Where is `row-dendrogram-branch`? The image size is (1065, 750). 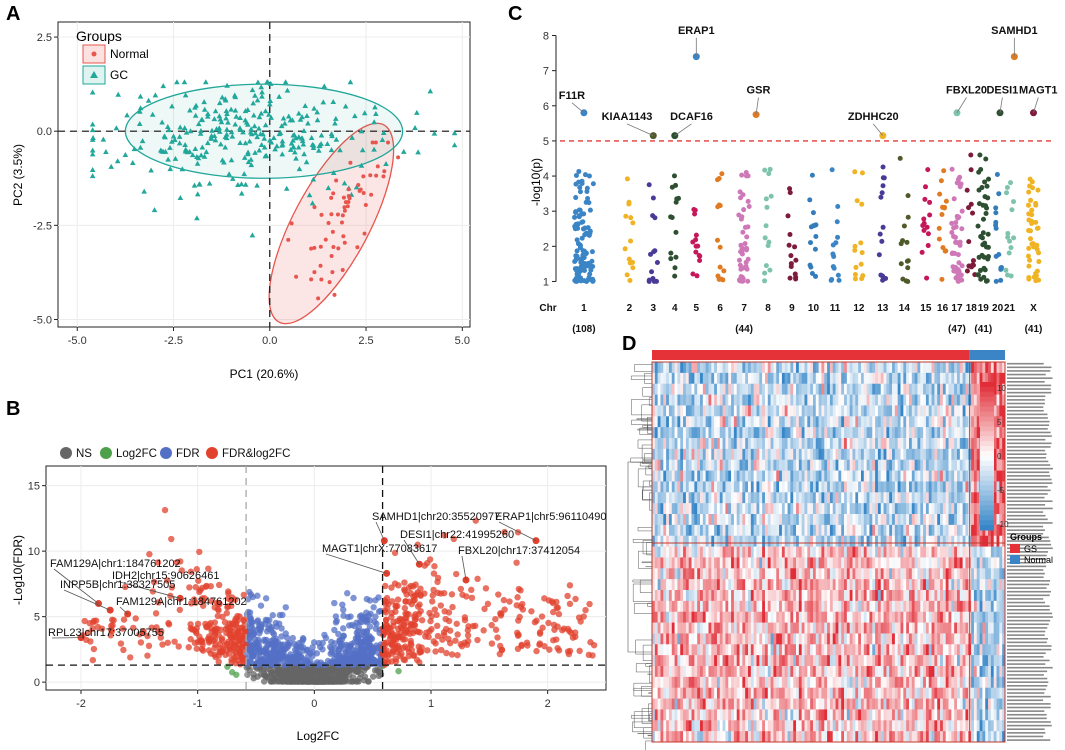
row-dendrogram-branch is located at coordinates (647, 652).